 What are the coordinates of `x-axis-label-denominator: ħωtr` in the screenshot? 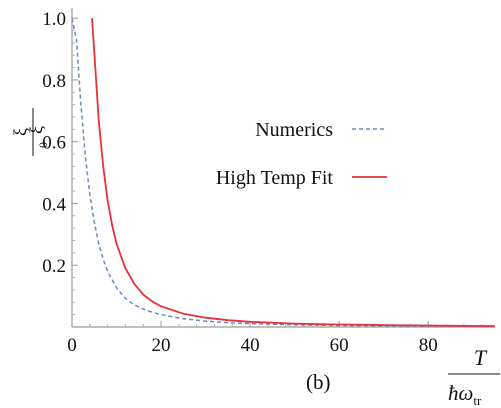 It's located at (465, 394).